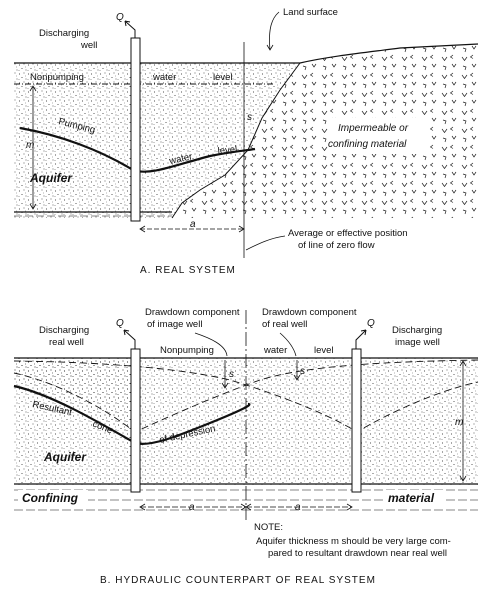 Image resolution: width=493 pixels, height=595 pixels. What do you see at coordinates (238, 580) in the screenshot?
I see `hydraulic-caption: B. HYDRAULIC COUNTERPART OF REAL SYSTEM` at bounding box center [238, 580].